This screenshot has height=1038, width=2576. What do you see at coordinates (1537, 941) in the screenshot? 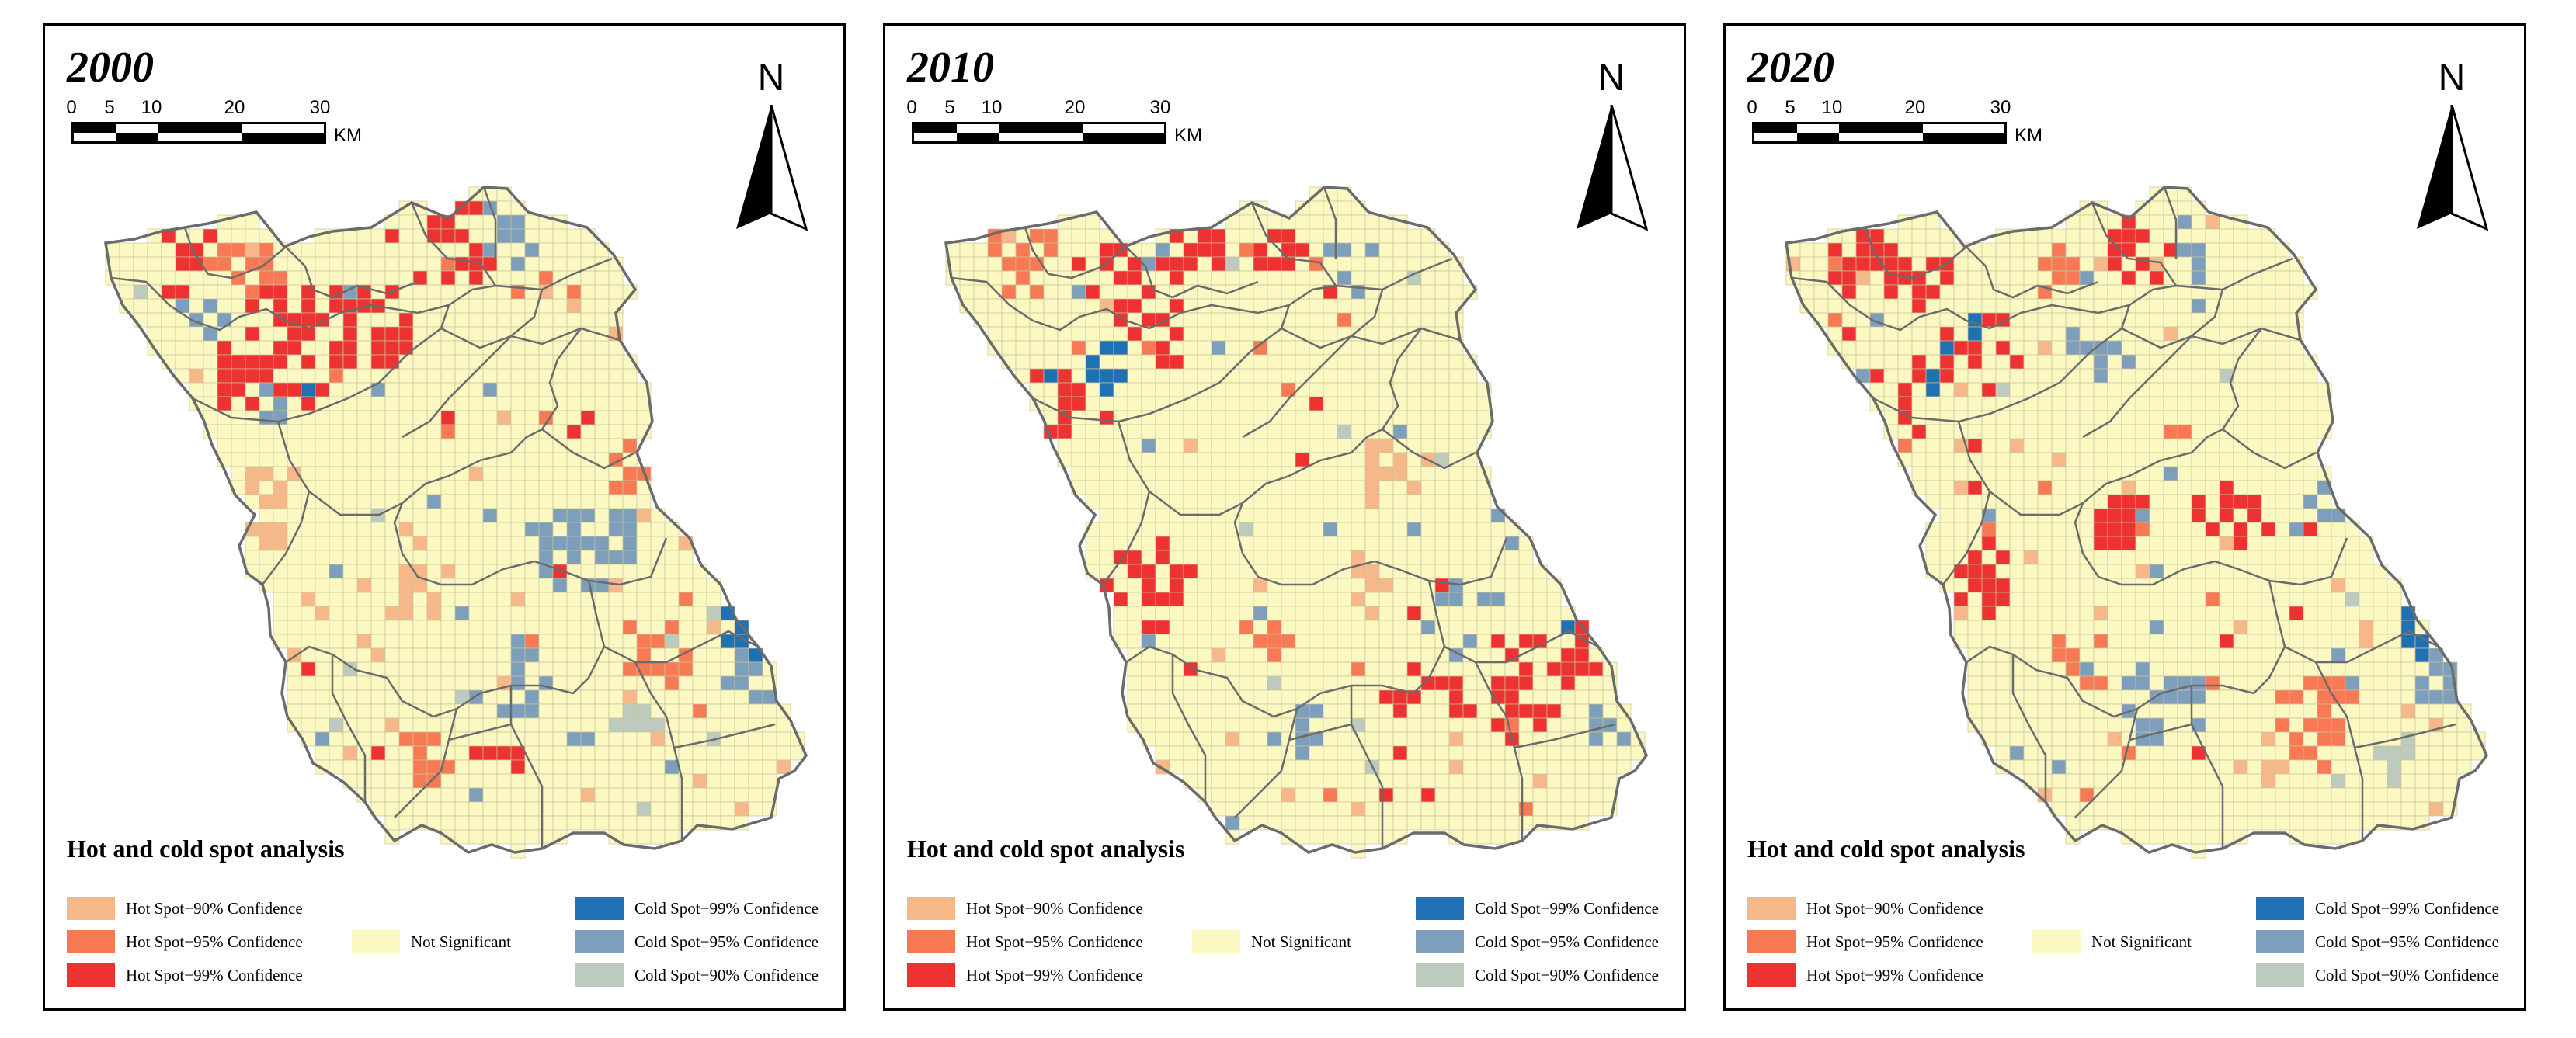
I see `legend-item-cold95: Cold Spot−95% Confidence` at bounding box center [1537, 941].